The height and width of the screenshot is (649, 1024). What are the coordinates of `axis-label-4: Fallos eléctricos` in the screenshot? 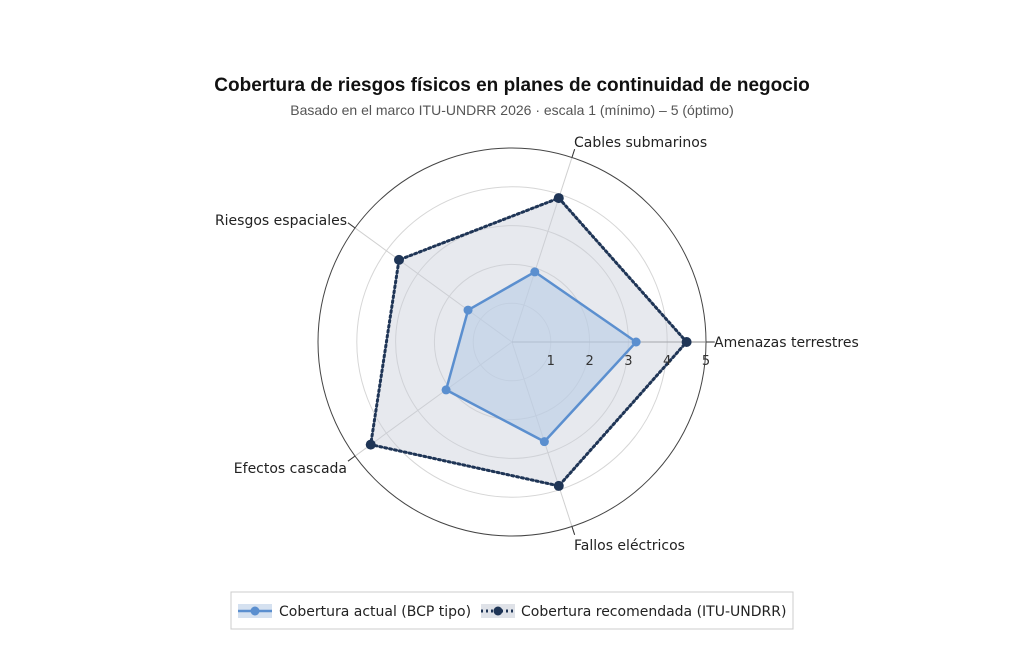 It's located at (629, 546).